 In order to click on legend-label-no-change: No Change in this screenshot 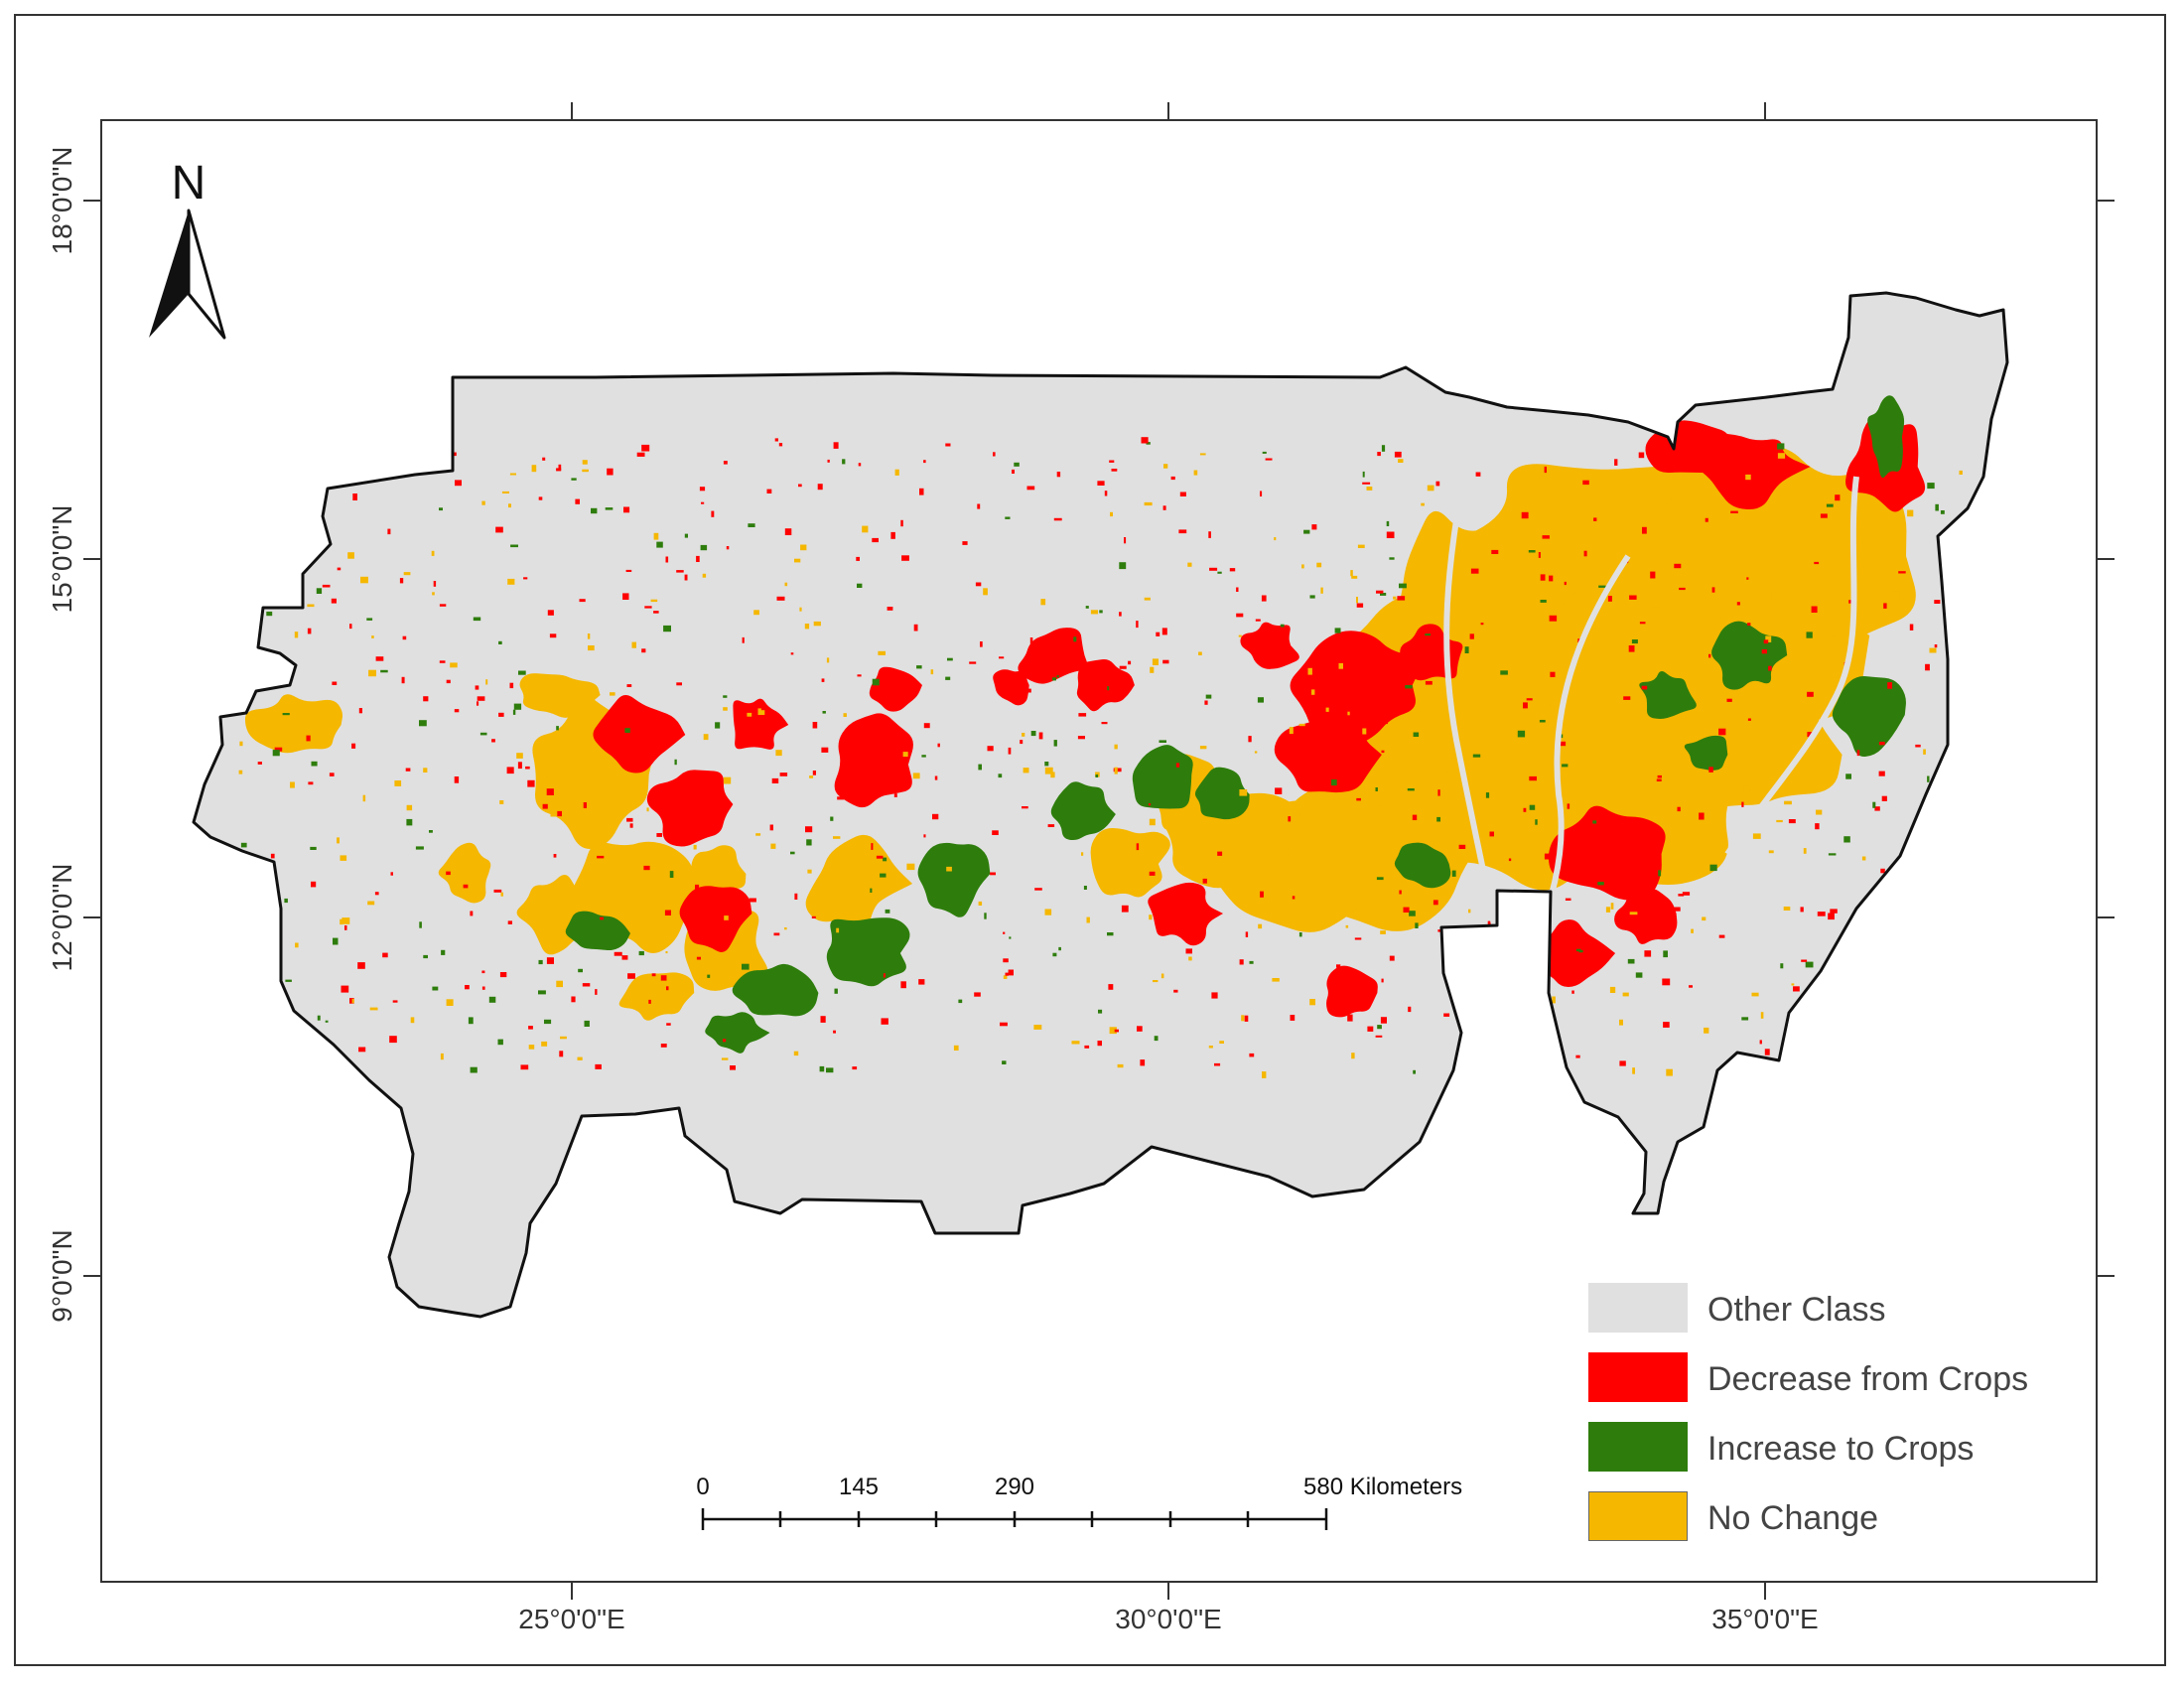, I will do `click(1793, 1518)`.